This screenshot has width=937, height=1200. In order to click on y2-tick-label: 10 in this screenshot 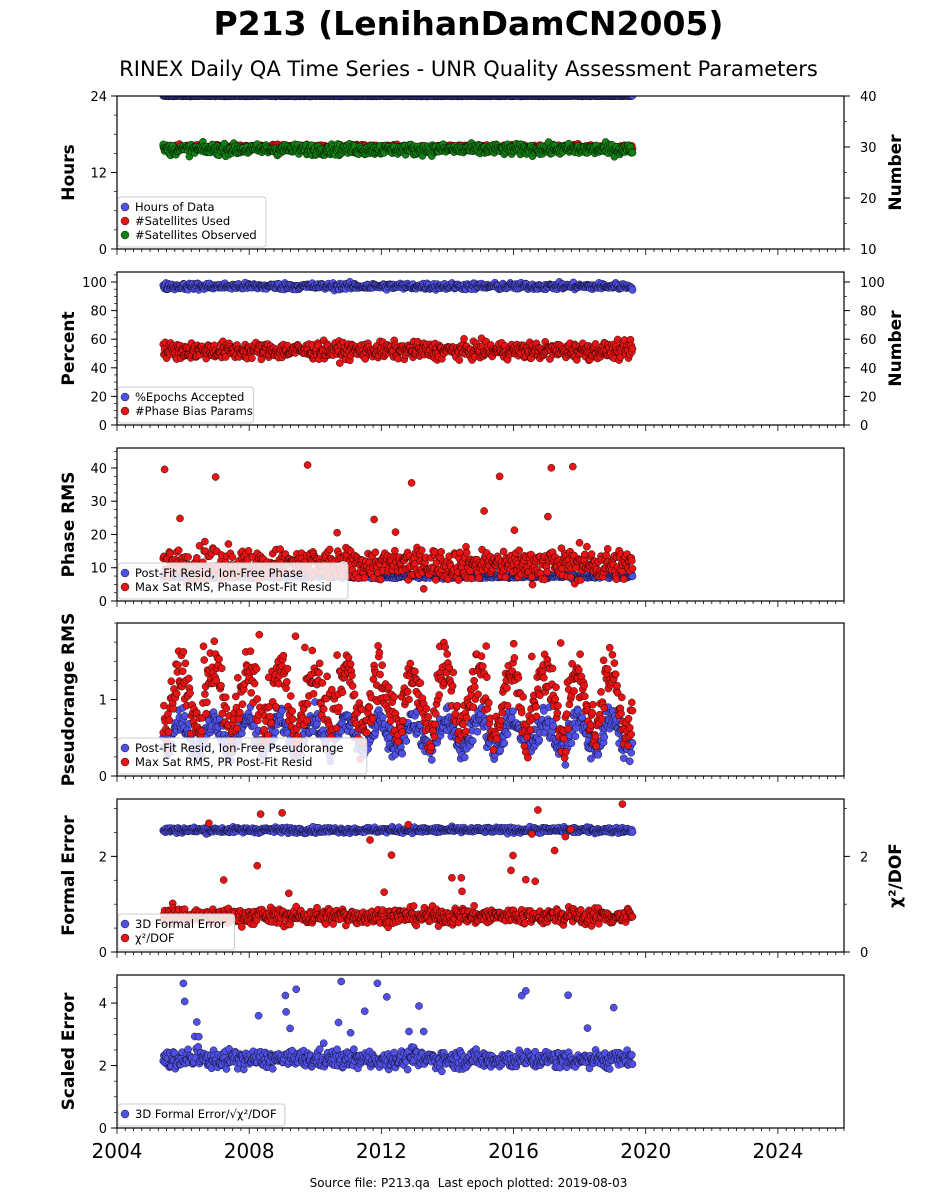, I will do `click(868, 250)`.